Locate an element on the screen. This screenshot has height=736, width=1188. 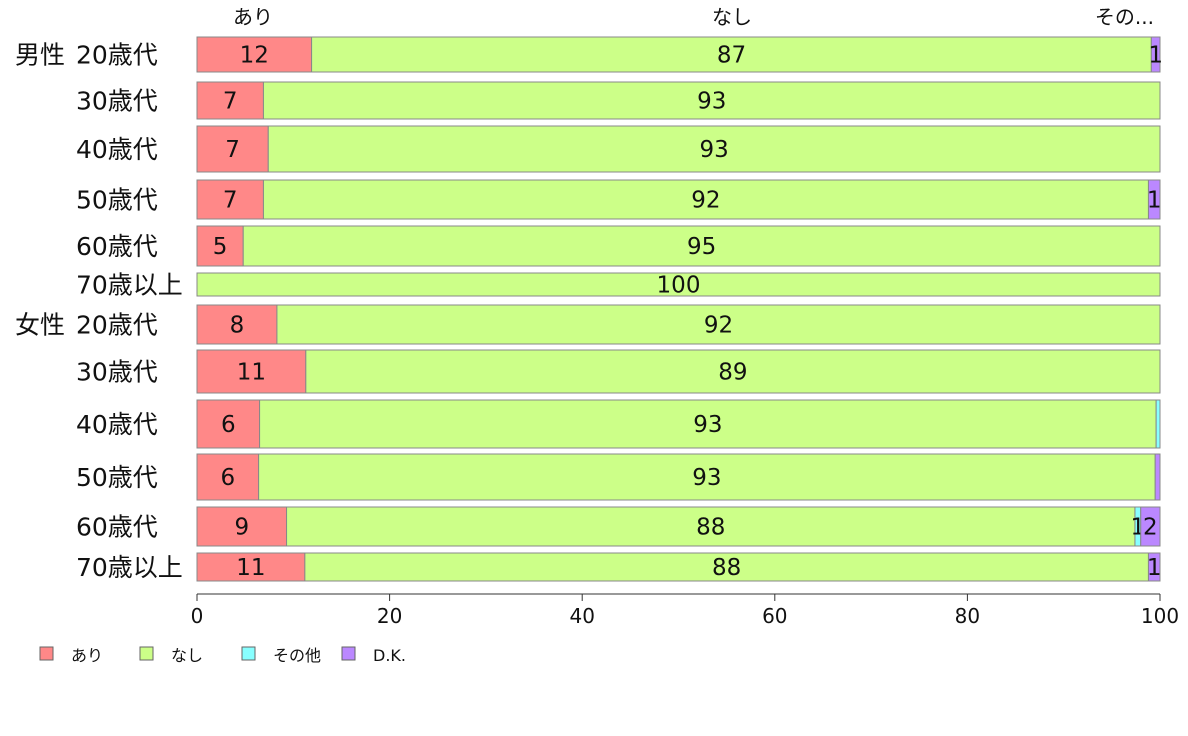
bar-value-label: 87 is located at coordinates (731, 56).